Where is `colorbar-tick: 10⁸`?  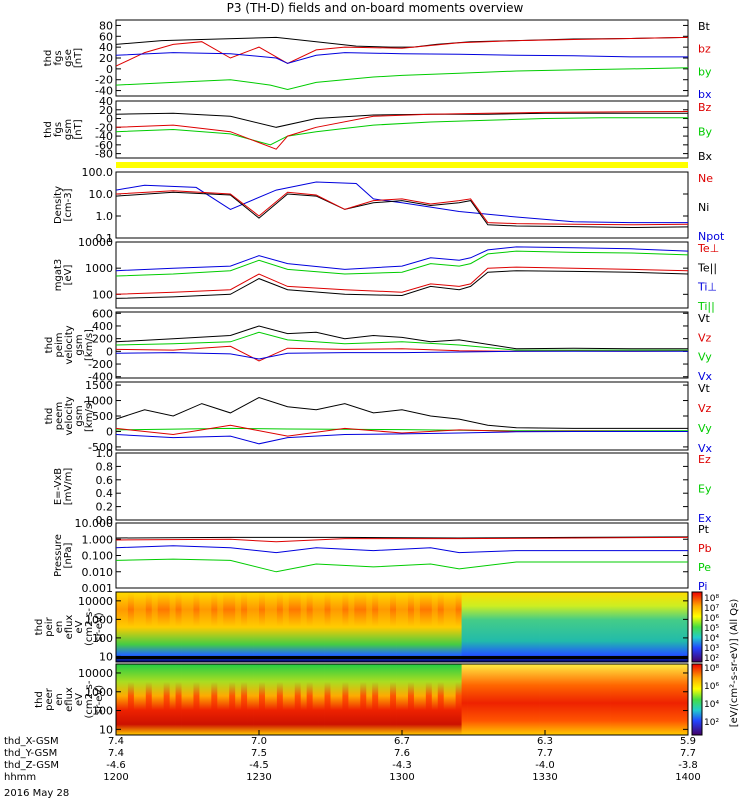
colorbar-tick: 10⁸ is located at coordinates (711, 599).